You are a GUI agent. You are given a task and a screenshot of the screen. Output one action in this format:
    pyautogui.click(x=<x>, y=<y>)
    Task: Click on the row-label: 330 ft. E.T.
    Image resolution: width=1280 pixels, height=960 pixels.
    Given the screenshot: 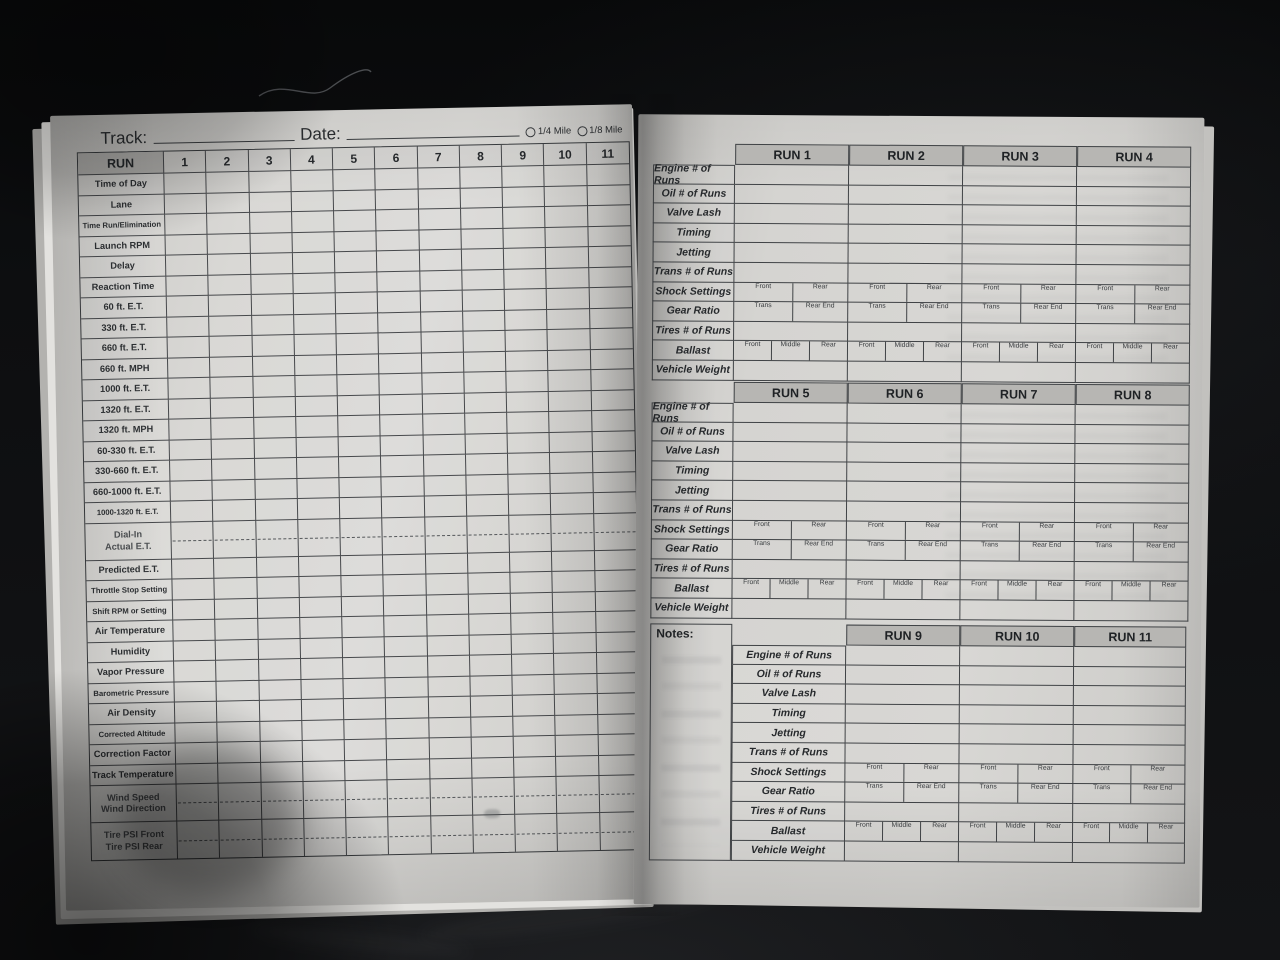 What is the action you would take?
    pyautogui.click(x=124, y=328)
    